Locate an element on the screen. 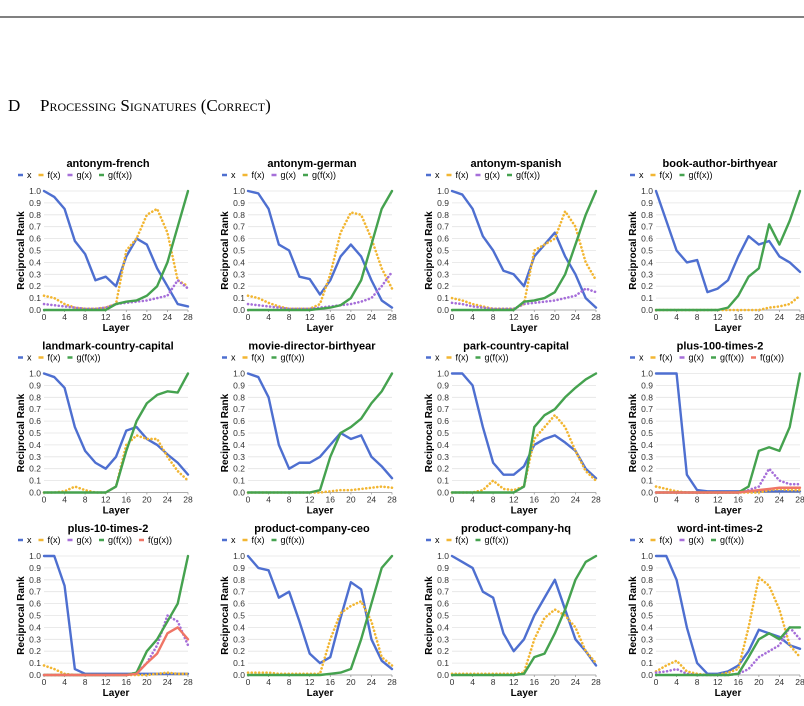 The width and height of the screenshot is (804, 706). chart-title: product-company-ceo is located at coordinates (312, 529).